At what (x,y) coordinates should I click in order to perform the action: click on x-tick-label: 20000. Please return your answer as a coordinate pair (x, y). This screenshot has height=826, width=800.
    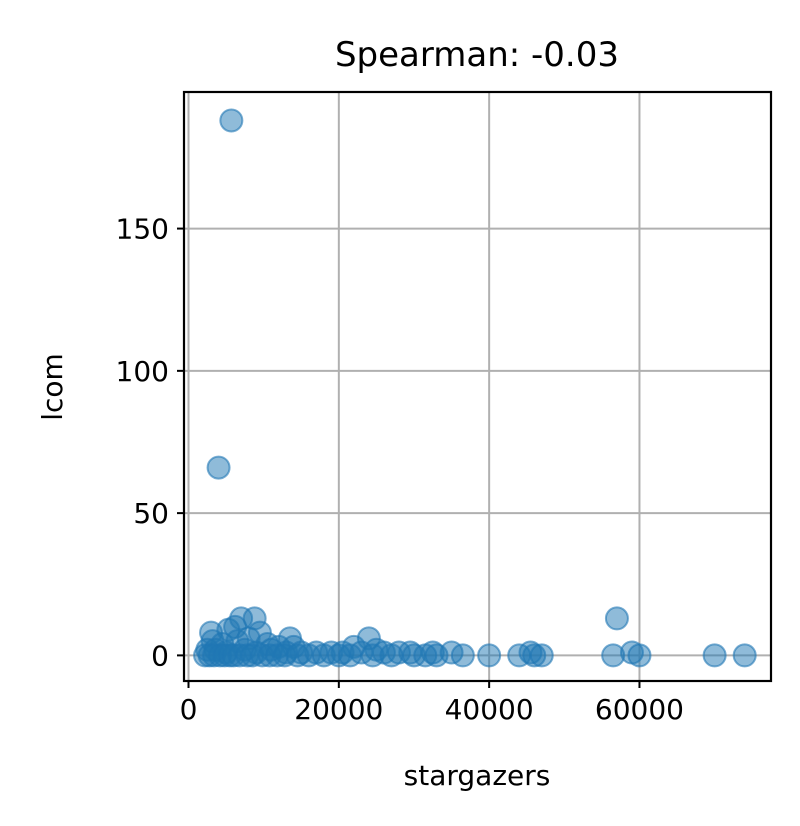
    Looking at the image, I should click on (338, 709).